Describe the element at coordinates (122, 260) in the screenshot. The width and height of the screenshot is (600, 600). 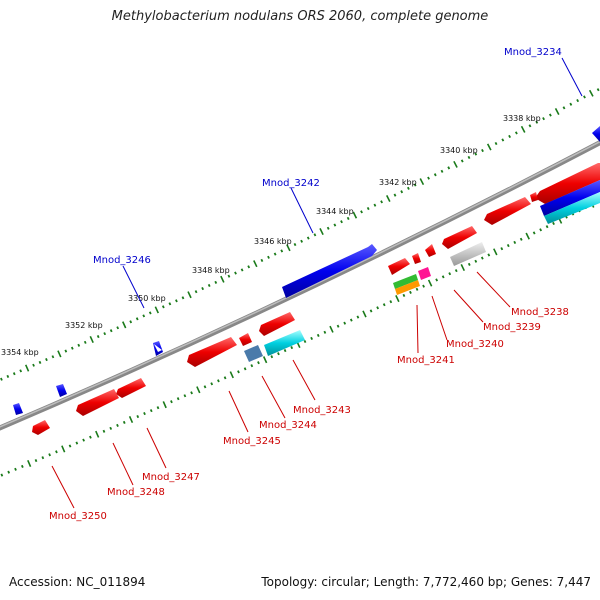
I see `gene-label-forward: Mnod_3246` at that location.